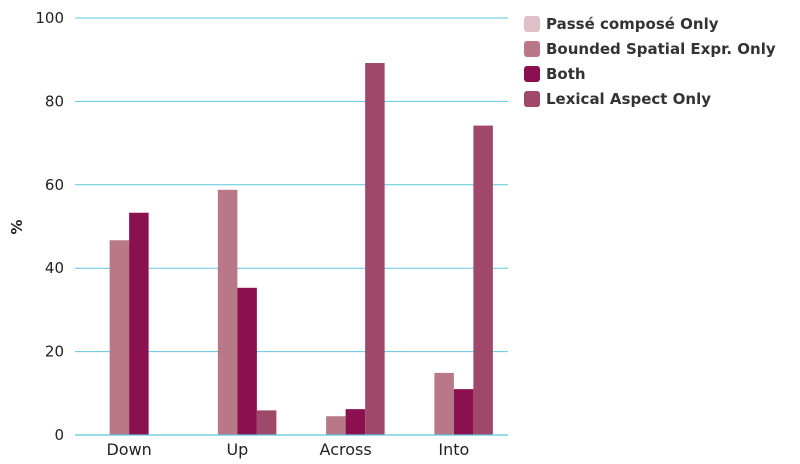 The width and height of the screenshot is (800, 464). I want to click on x-tick-label: Down, so click(128, 449).